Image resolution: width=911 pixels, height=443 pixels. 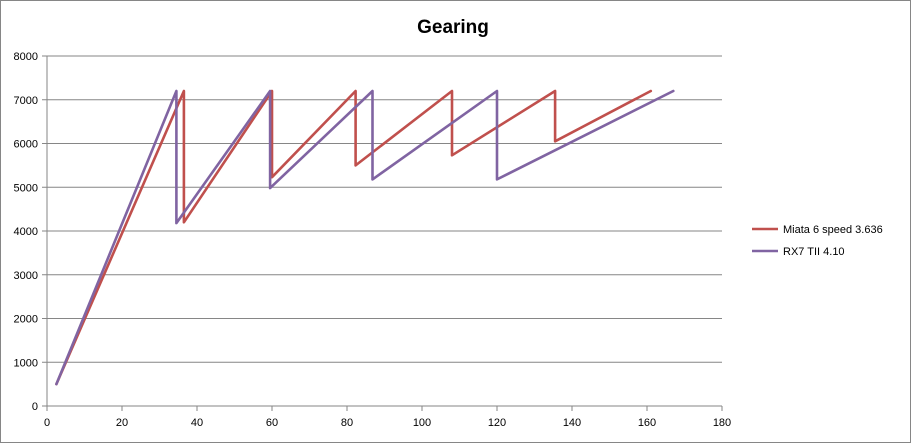 I want to click on y-tick-label: 0, so click(x=35, y=407).